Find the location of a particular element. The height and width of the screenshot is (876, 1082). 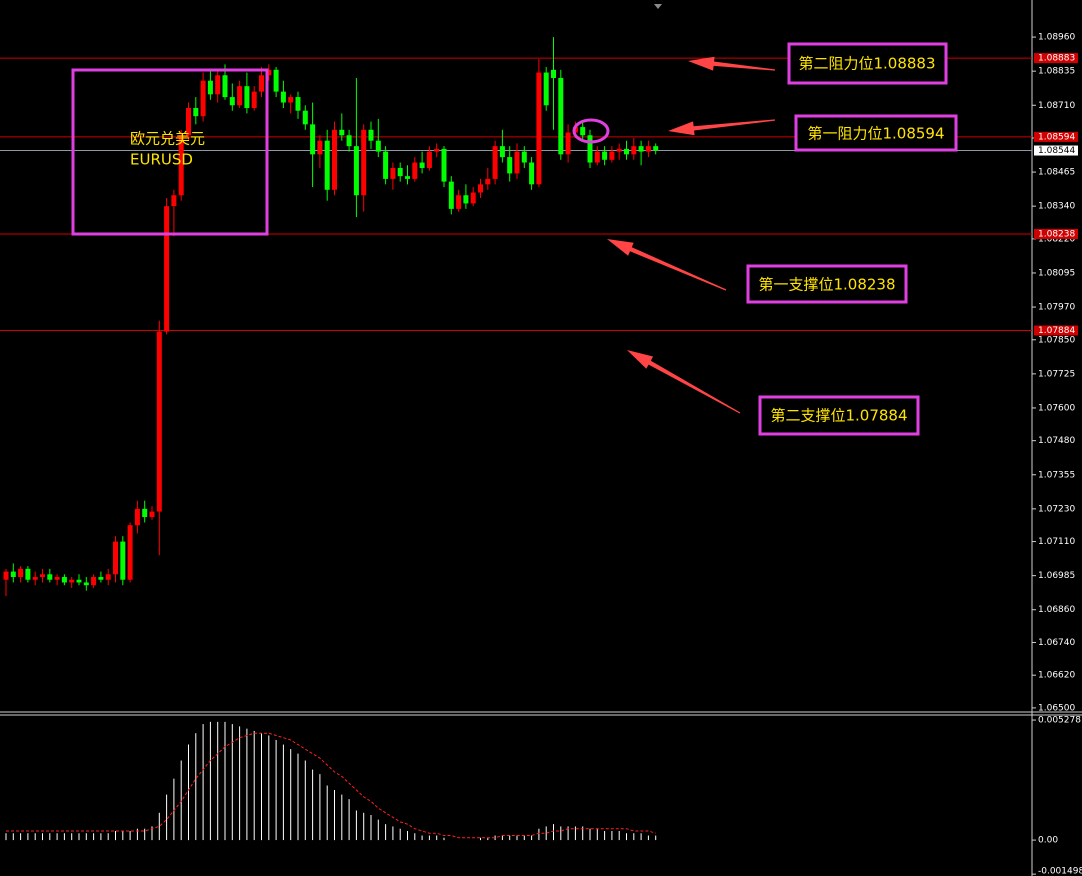

y-tick-label: 0.005278 is located at coordinates (1059, 721).